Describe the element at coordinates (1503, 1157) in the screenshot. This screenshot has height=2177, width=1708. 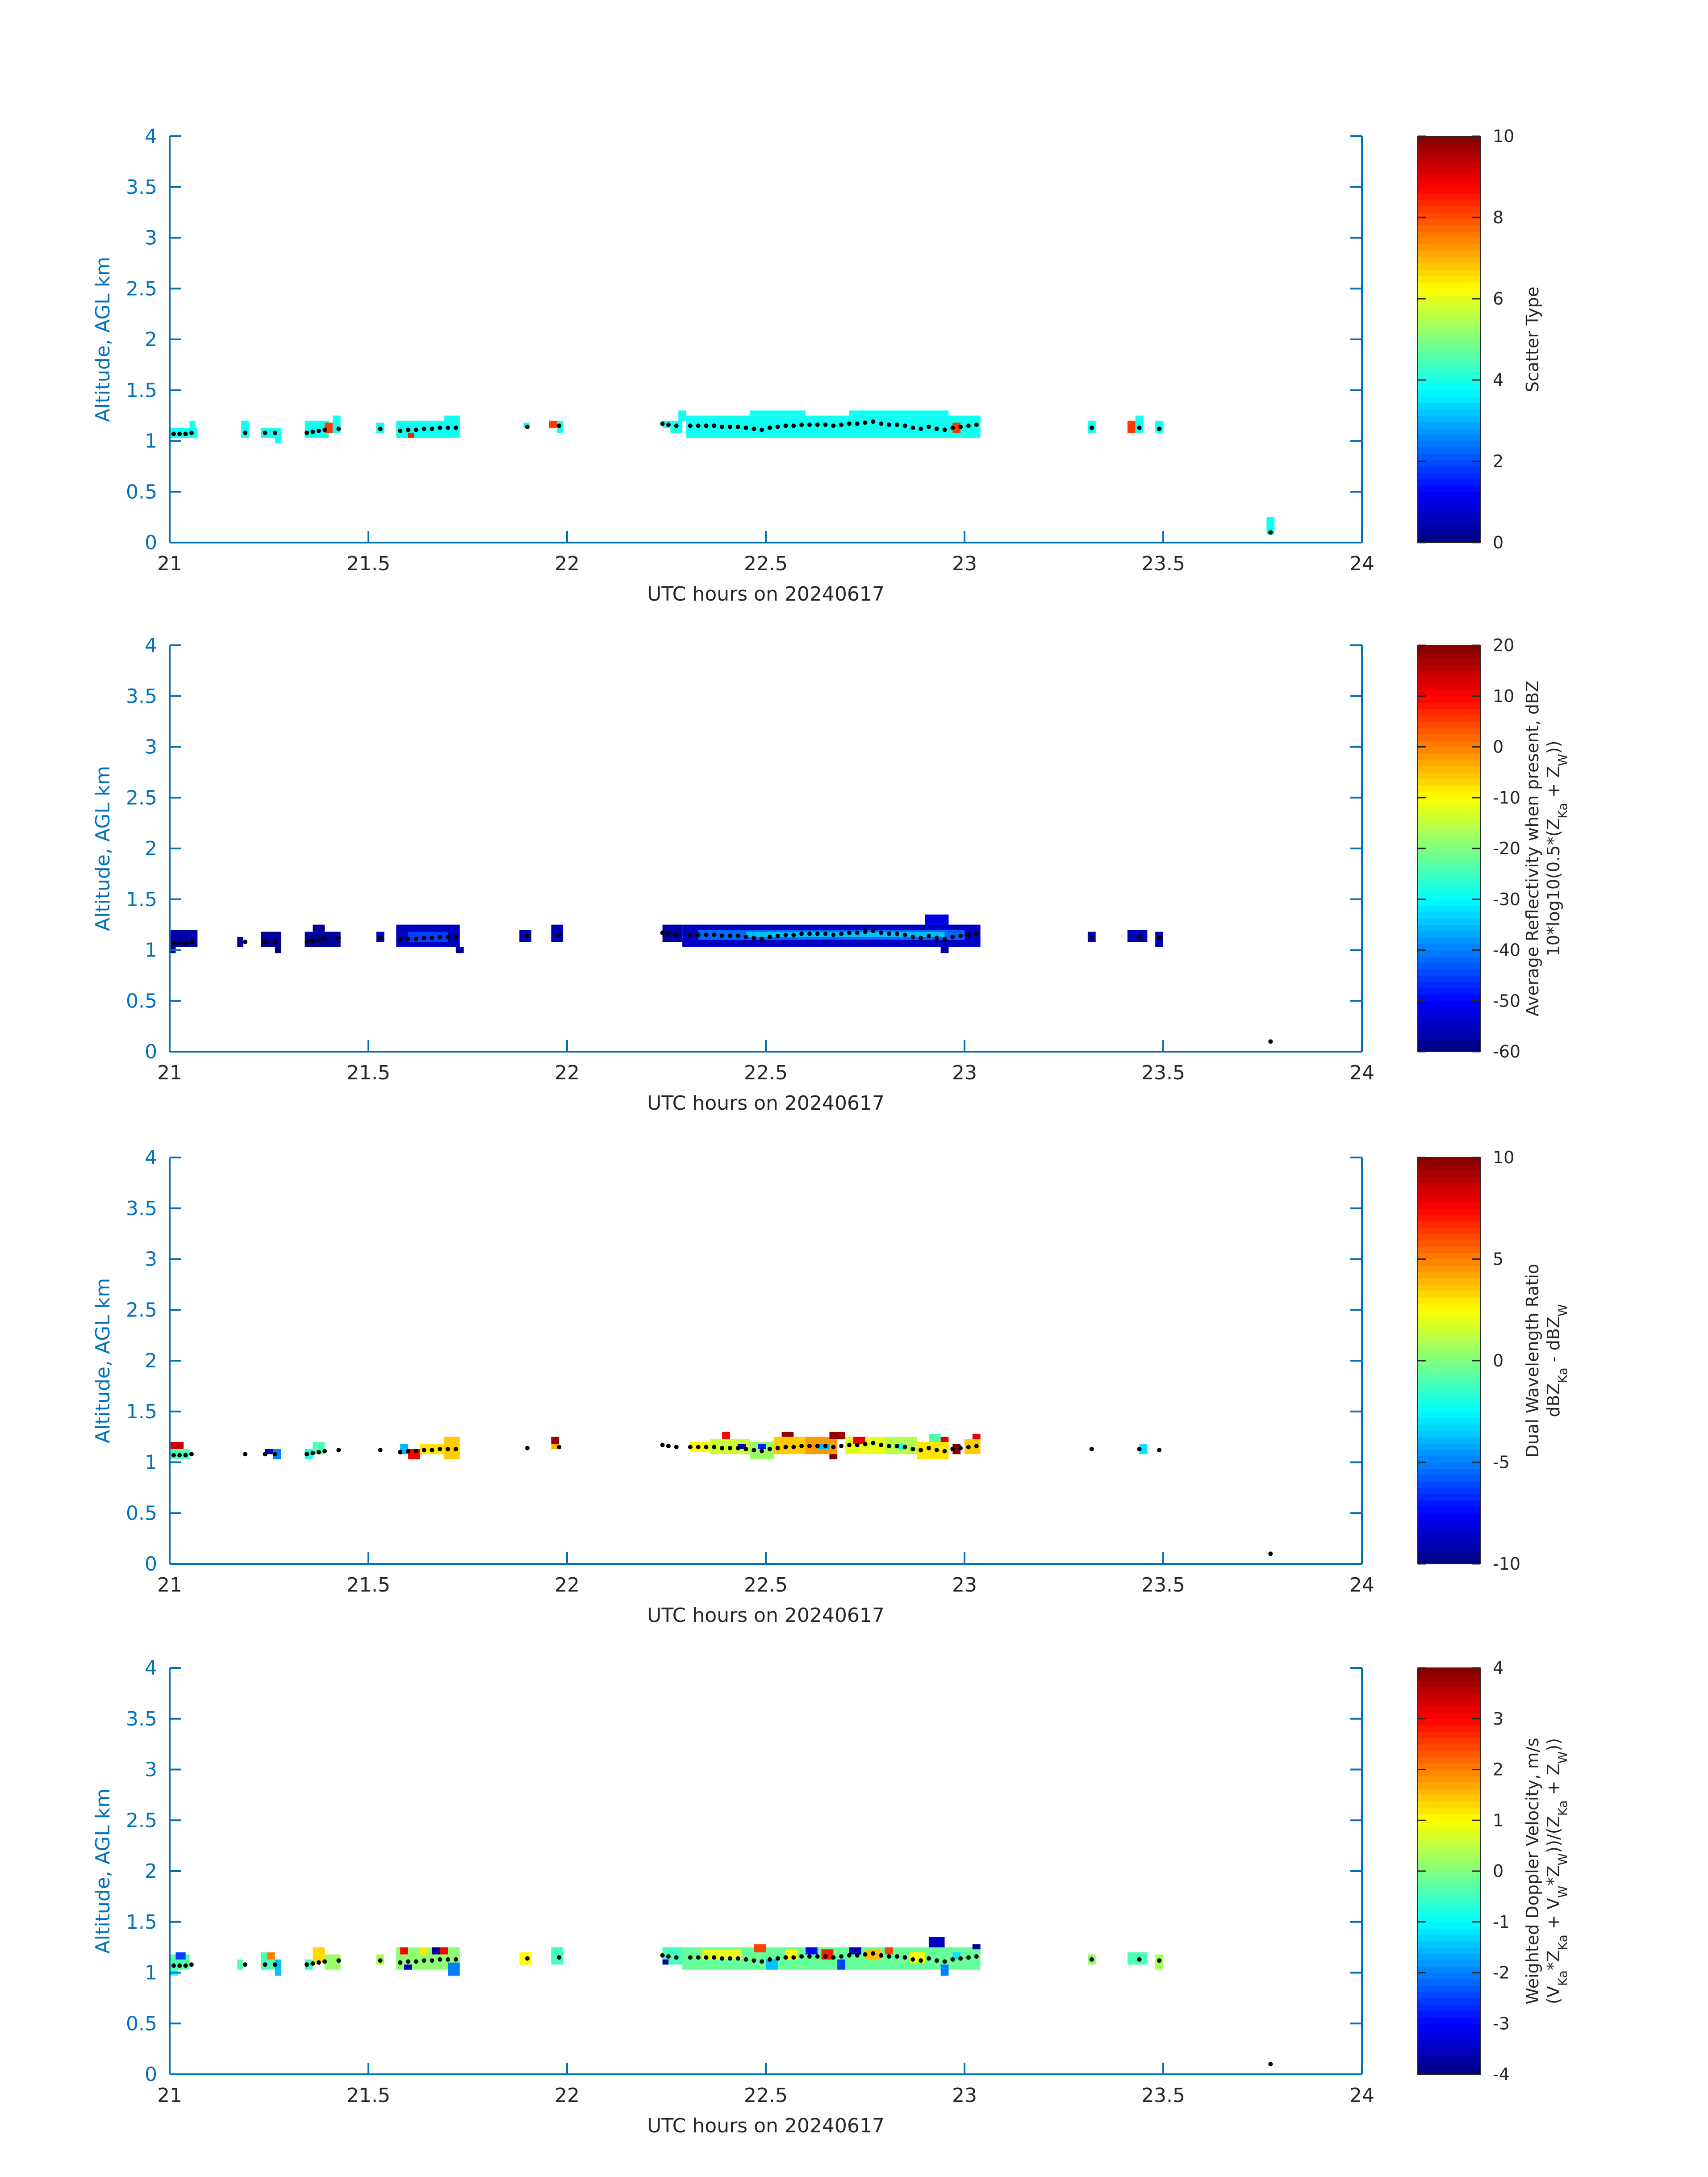
I see `colorbar-tick-label: 10` at that location.